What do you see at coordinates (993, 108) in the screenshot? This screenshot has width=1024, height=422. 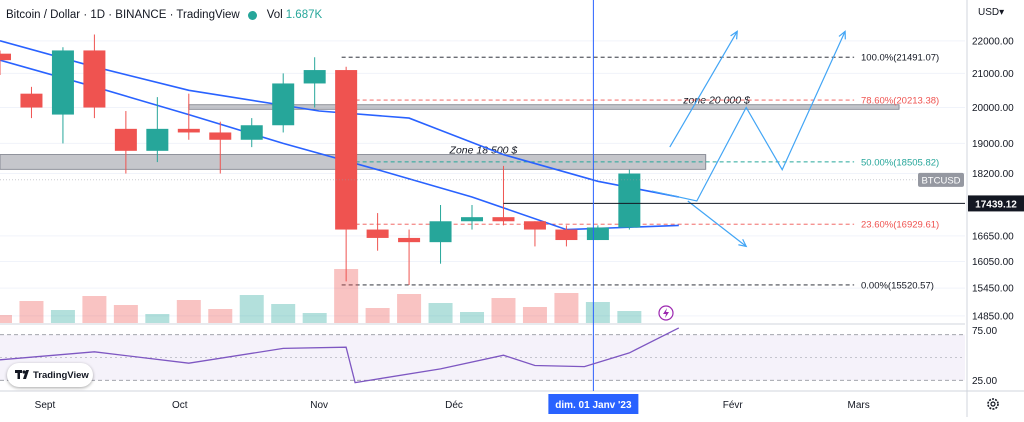 I see `price-tick-label: 20000.00` at bounding box center [993, 108].